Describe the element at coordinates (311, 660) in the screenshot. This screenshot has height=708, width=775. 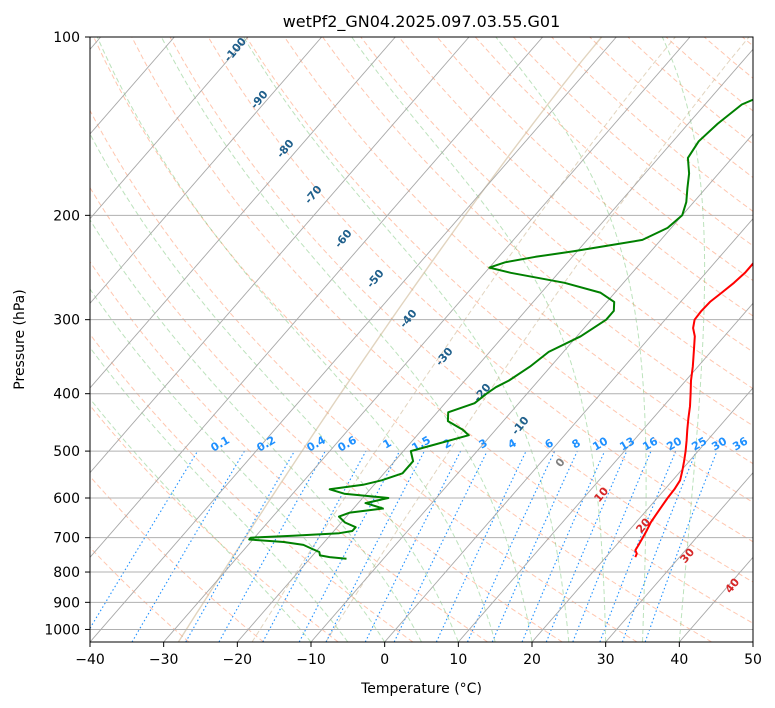
I see `x-tick-label: −10` at that location.